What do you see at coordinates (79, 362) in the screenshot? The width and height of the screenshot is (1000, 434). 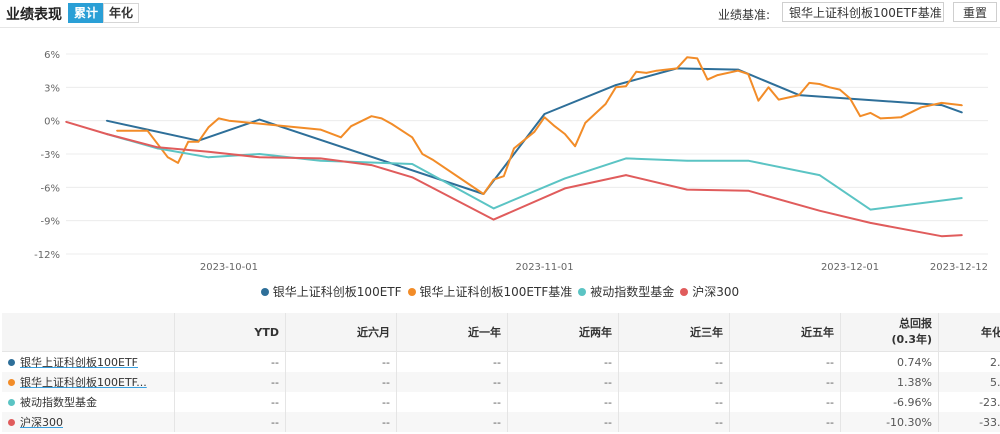 I see `fund-name: 银华上证科创板100ETF` at bounding box center [79, 362].